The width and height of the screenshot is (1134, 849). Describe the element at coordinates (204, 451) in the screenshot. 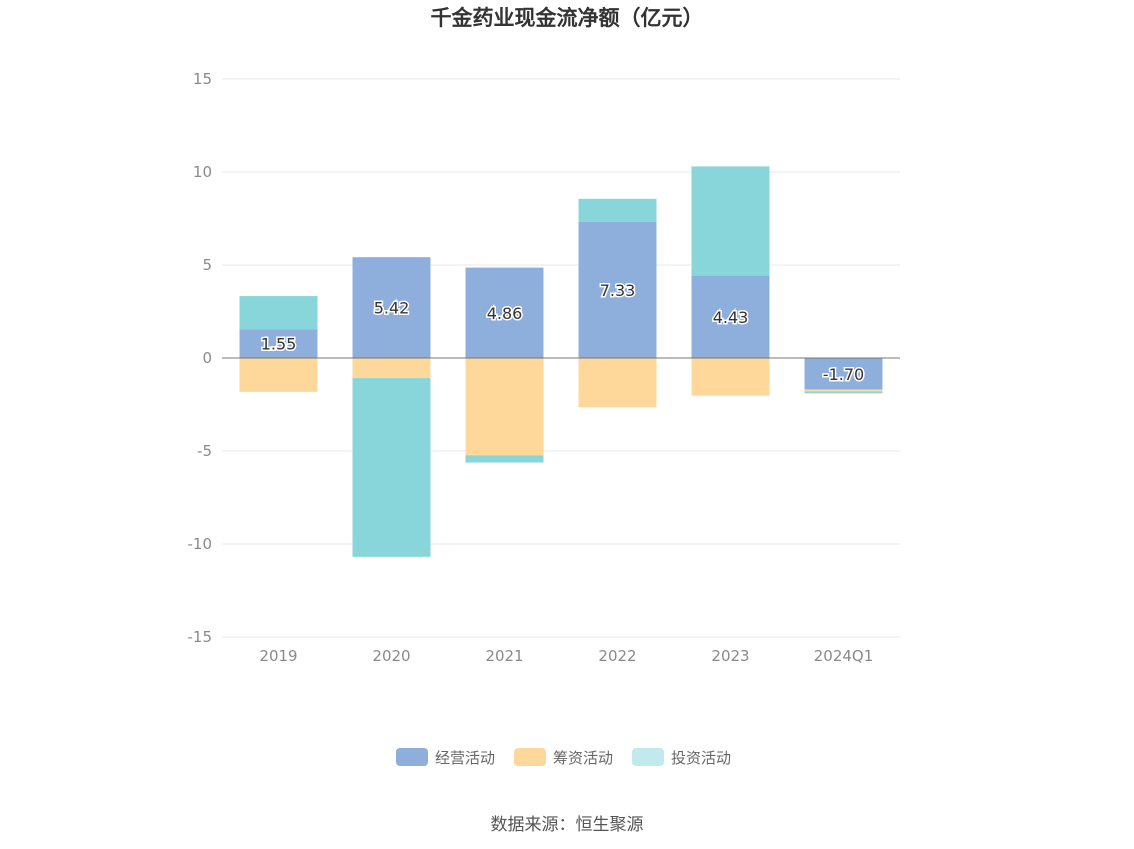

I see `y-tick-label: -5` at that location.